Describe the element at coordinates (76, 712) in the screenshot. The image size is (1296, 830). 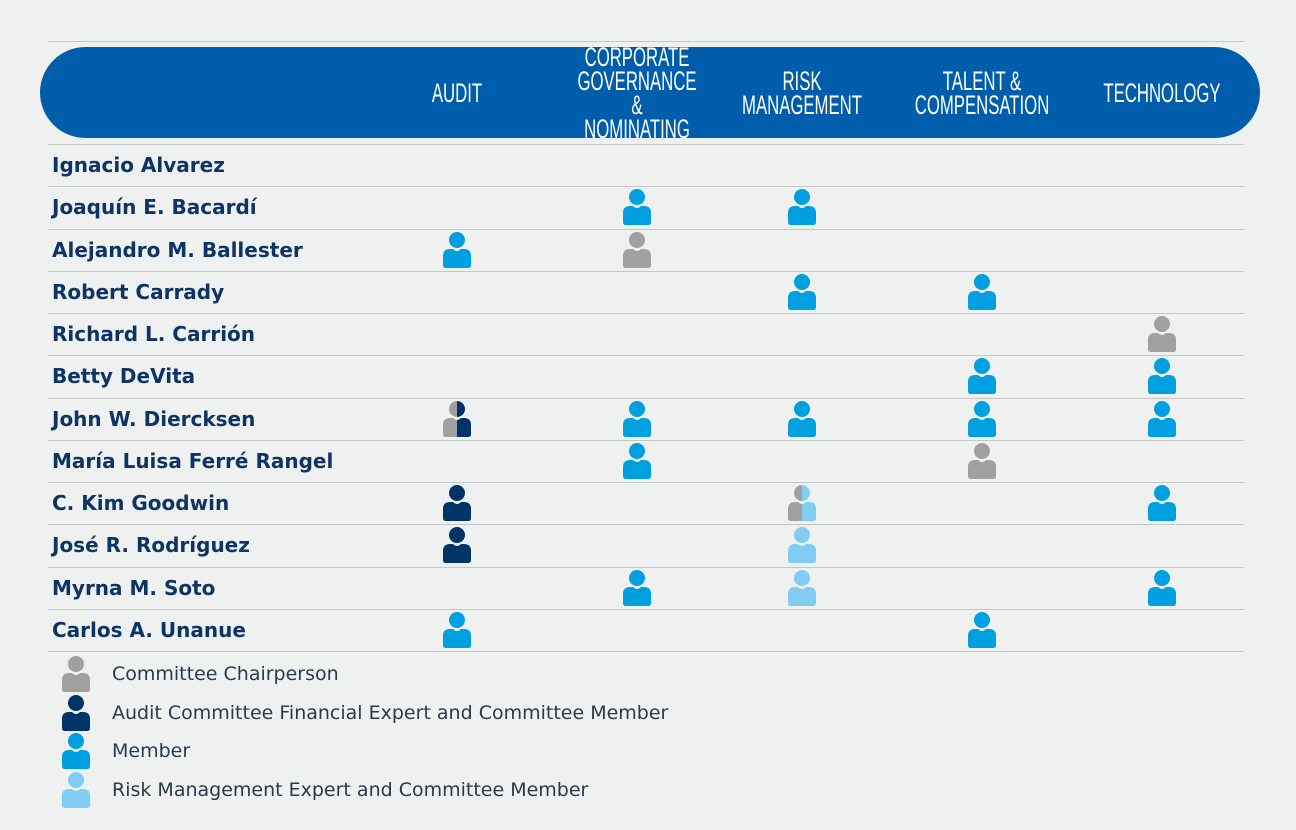
I see `expert-legend-icon` at that location.